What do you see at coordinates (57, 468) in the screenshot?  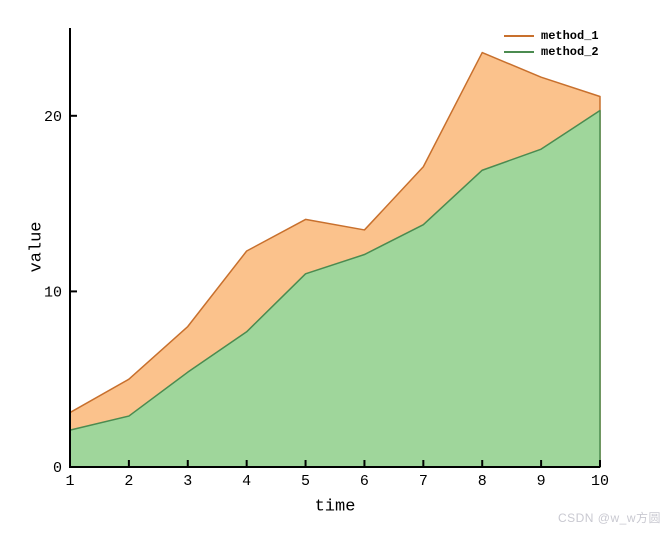 I see `y-tick-label: 0` at bounding box center [57, 468].